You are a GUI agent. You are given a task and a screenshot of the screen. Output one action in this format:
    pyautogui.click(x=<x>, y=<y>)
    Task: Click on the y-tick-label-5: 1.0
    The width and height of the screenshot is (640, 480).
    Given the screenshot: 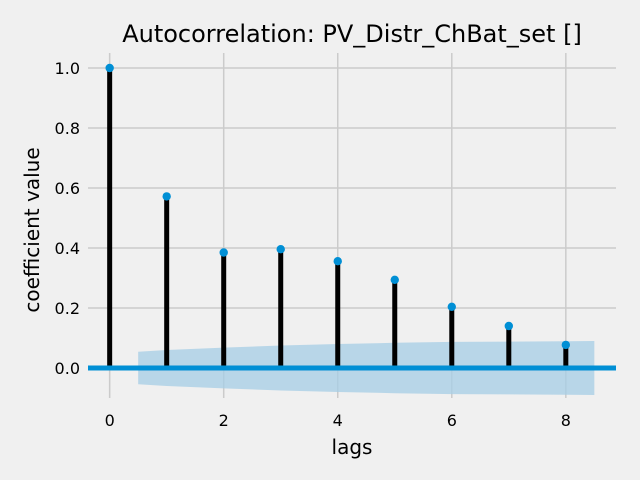 What is the action you would take?
    pyautogui.click(x=67, y=68)
    